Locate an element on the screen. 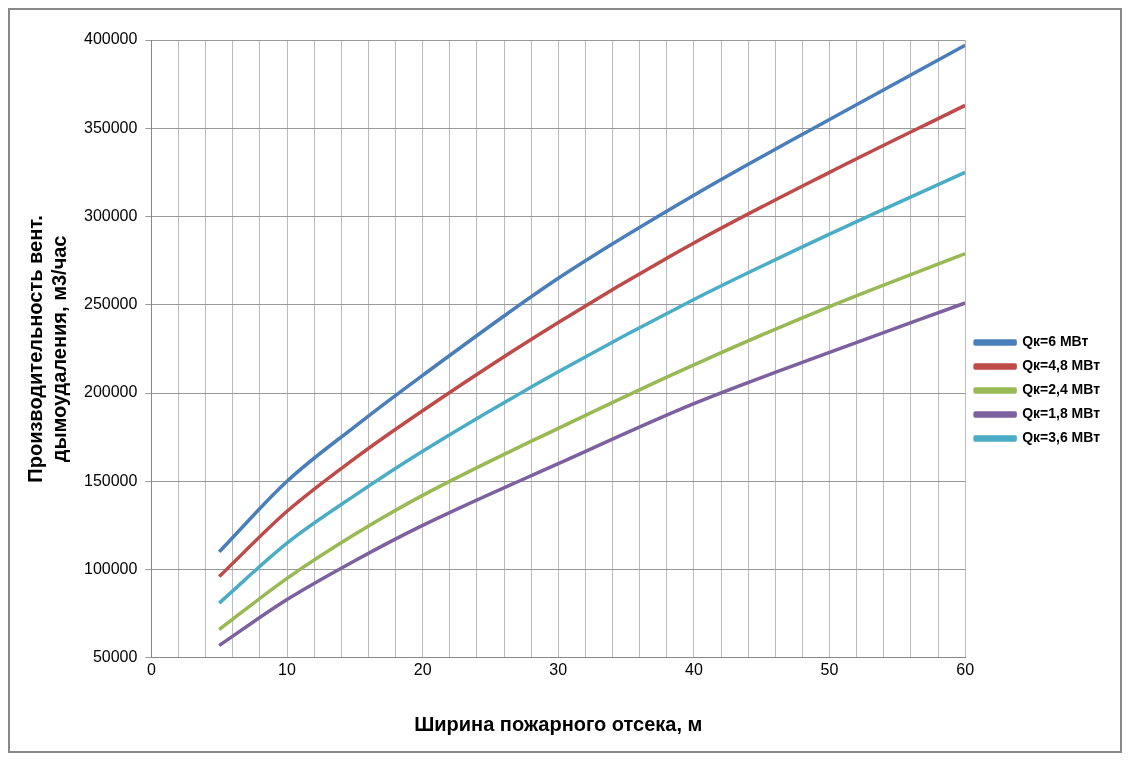 Image resolution: width=1134 pixels, height=765 pixels. legend-label: Qк=1,8 МВт is located at coordinates (1061, 413).